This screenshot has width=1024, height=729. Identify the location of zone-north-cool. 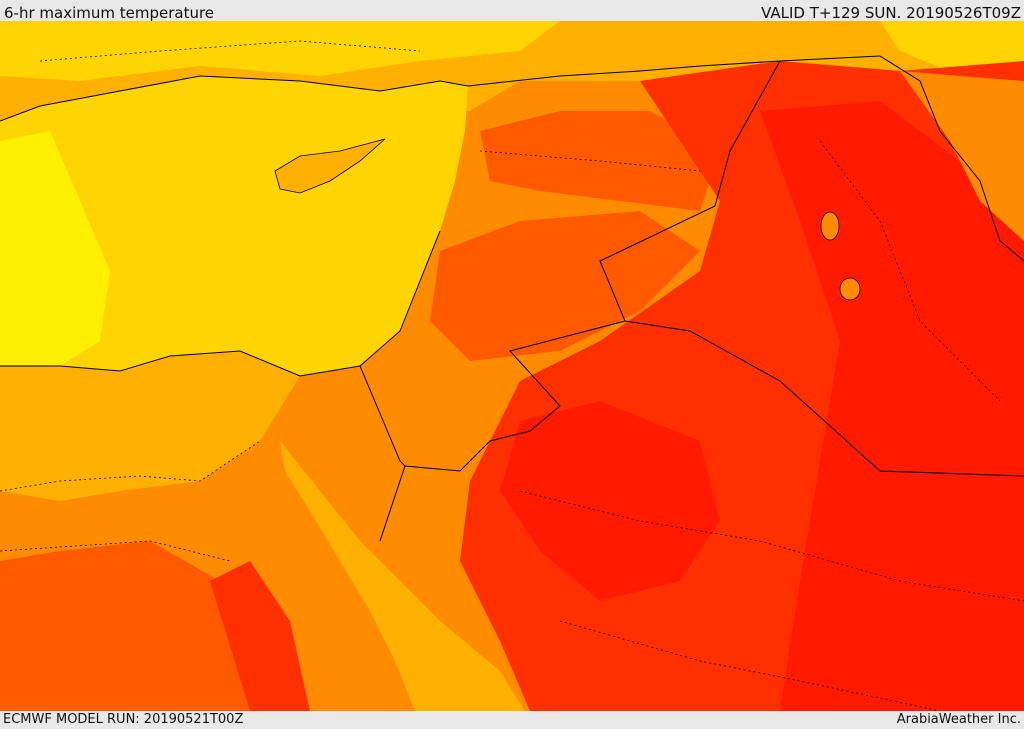
(280, 51).